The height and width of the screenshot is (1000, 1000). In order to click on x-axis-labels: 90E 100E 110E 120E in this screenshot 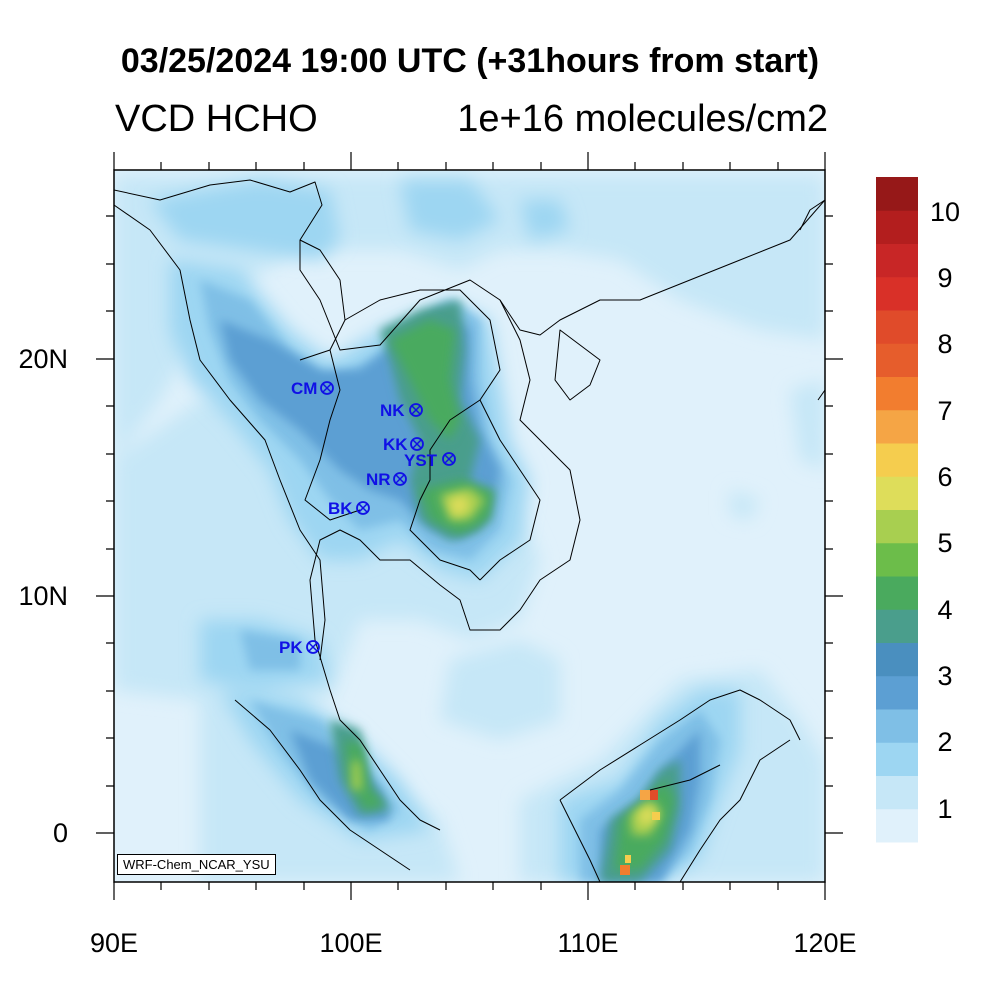, I will do `click(473, 943)`.